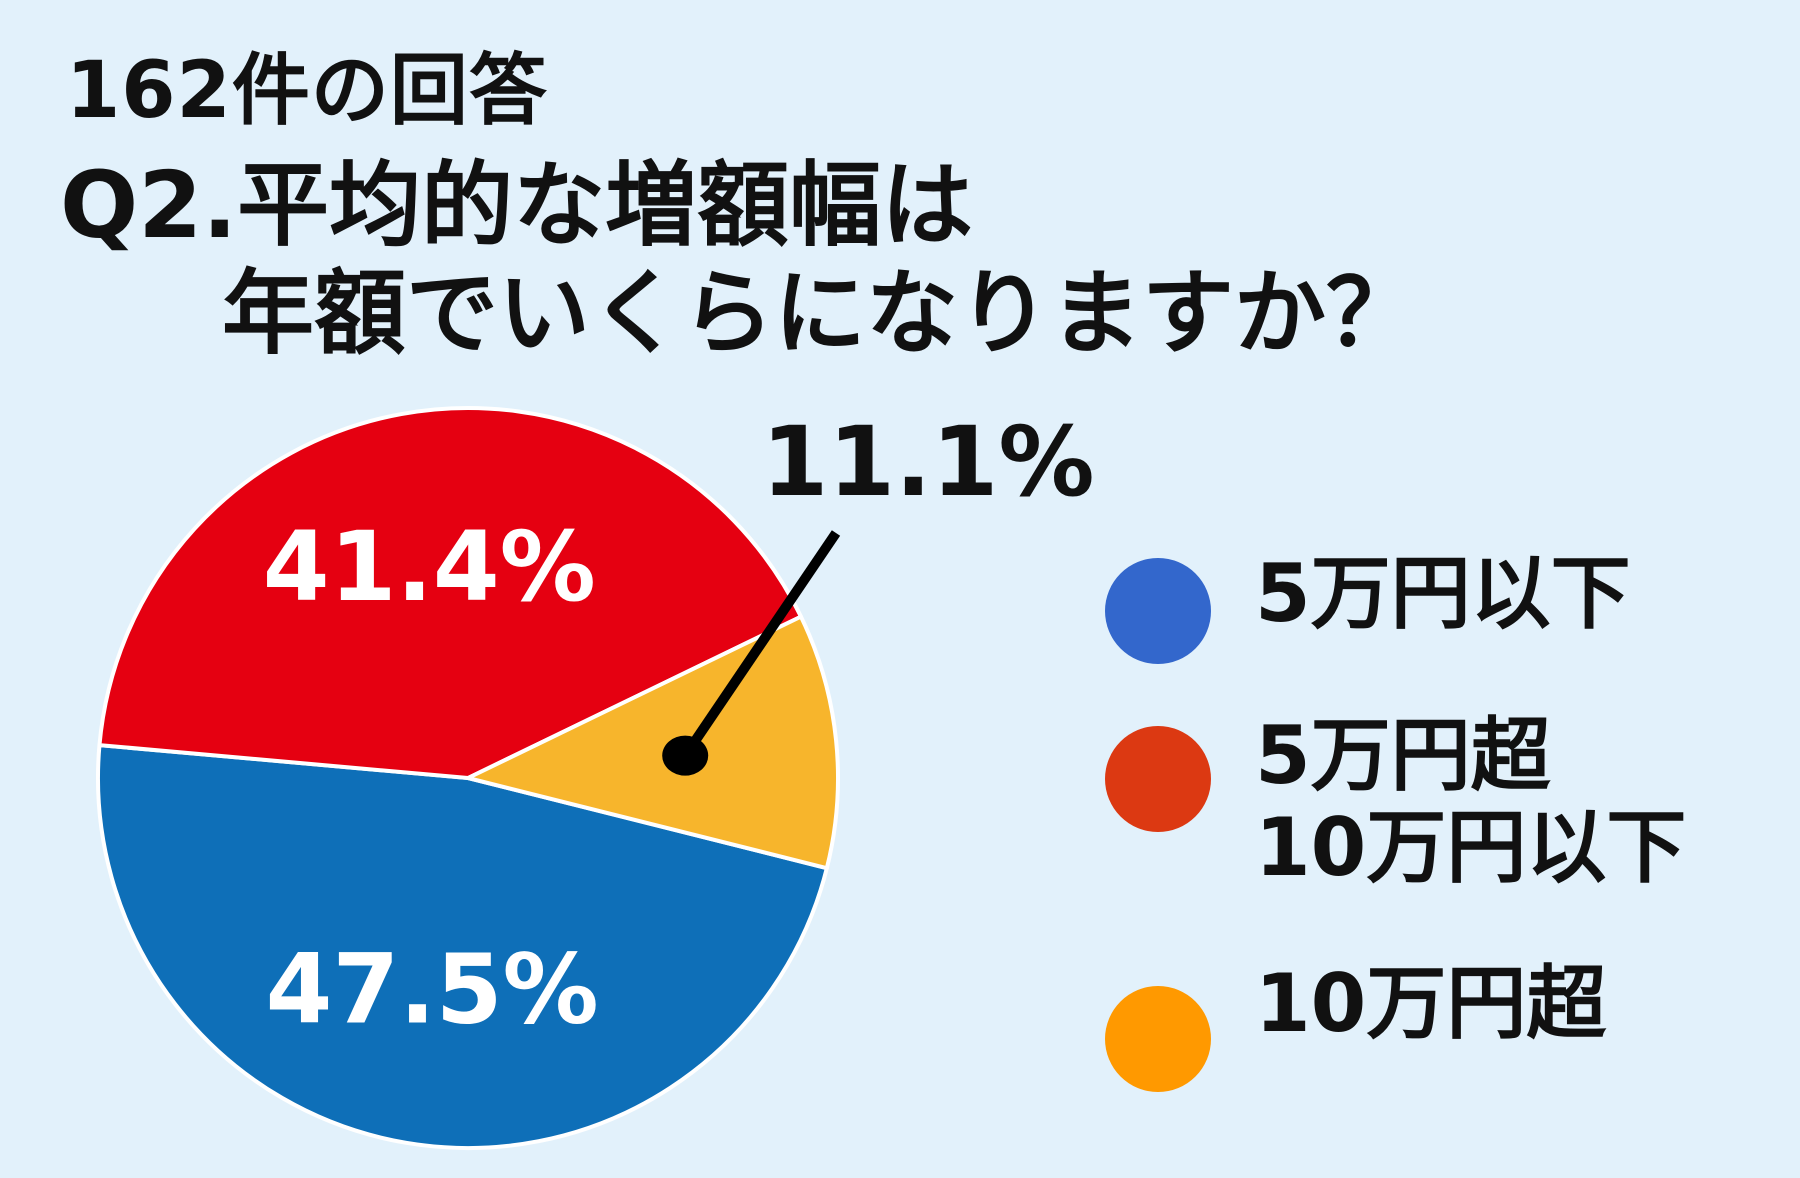 The width and height of the screenshot is (1800, 1178). What do you see at coordinates (517, 205) in the screenshot?
I see `question-title-line1: Q2.平均的な増額幅は` at bounding box center [517, 205].